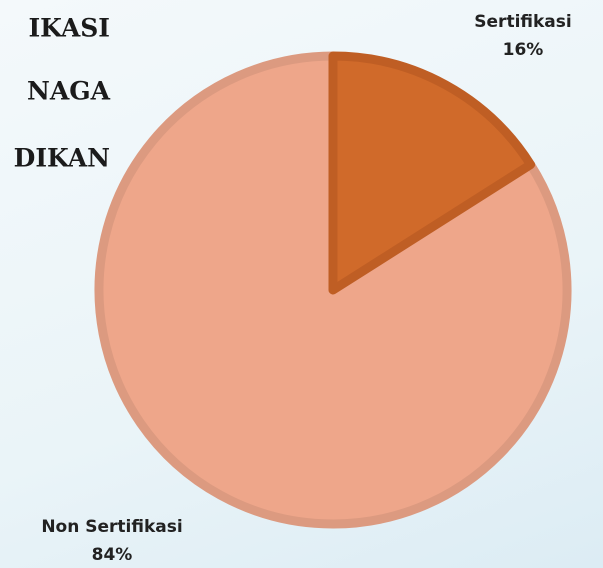 The height and width of the screenshot is (568, 603). What do you see at coordinates (111, 527) in the screenshot?
I see `slice-label: Non Sertifikasi` at bounding box center [111, 527].